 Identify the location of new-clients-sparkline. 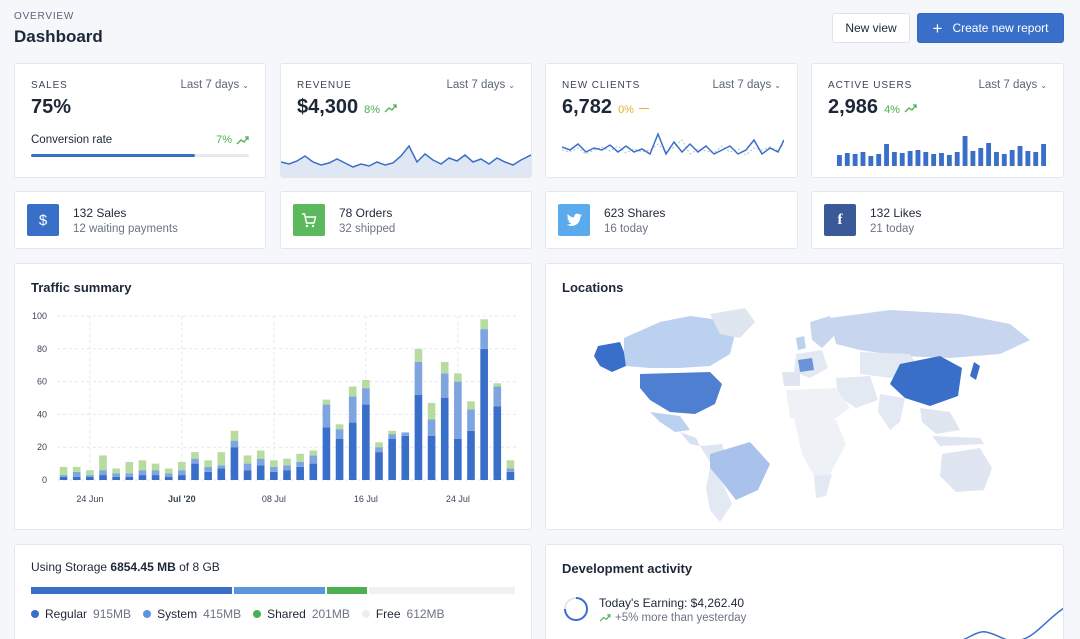
(673, 143).